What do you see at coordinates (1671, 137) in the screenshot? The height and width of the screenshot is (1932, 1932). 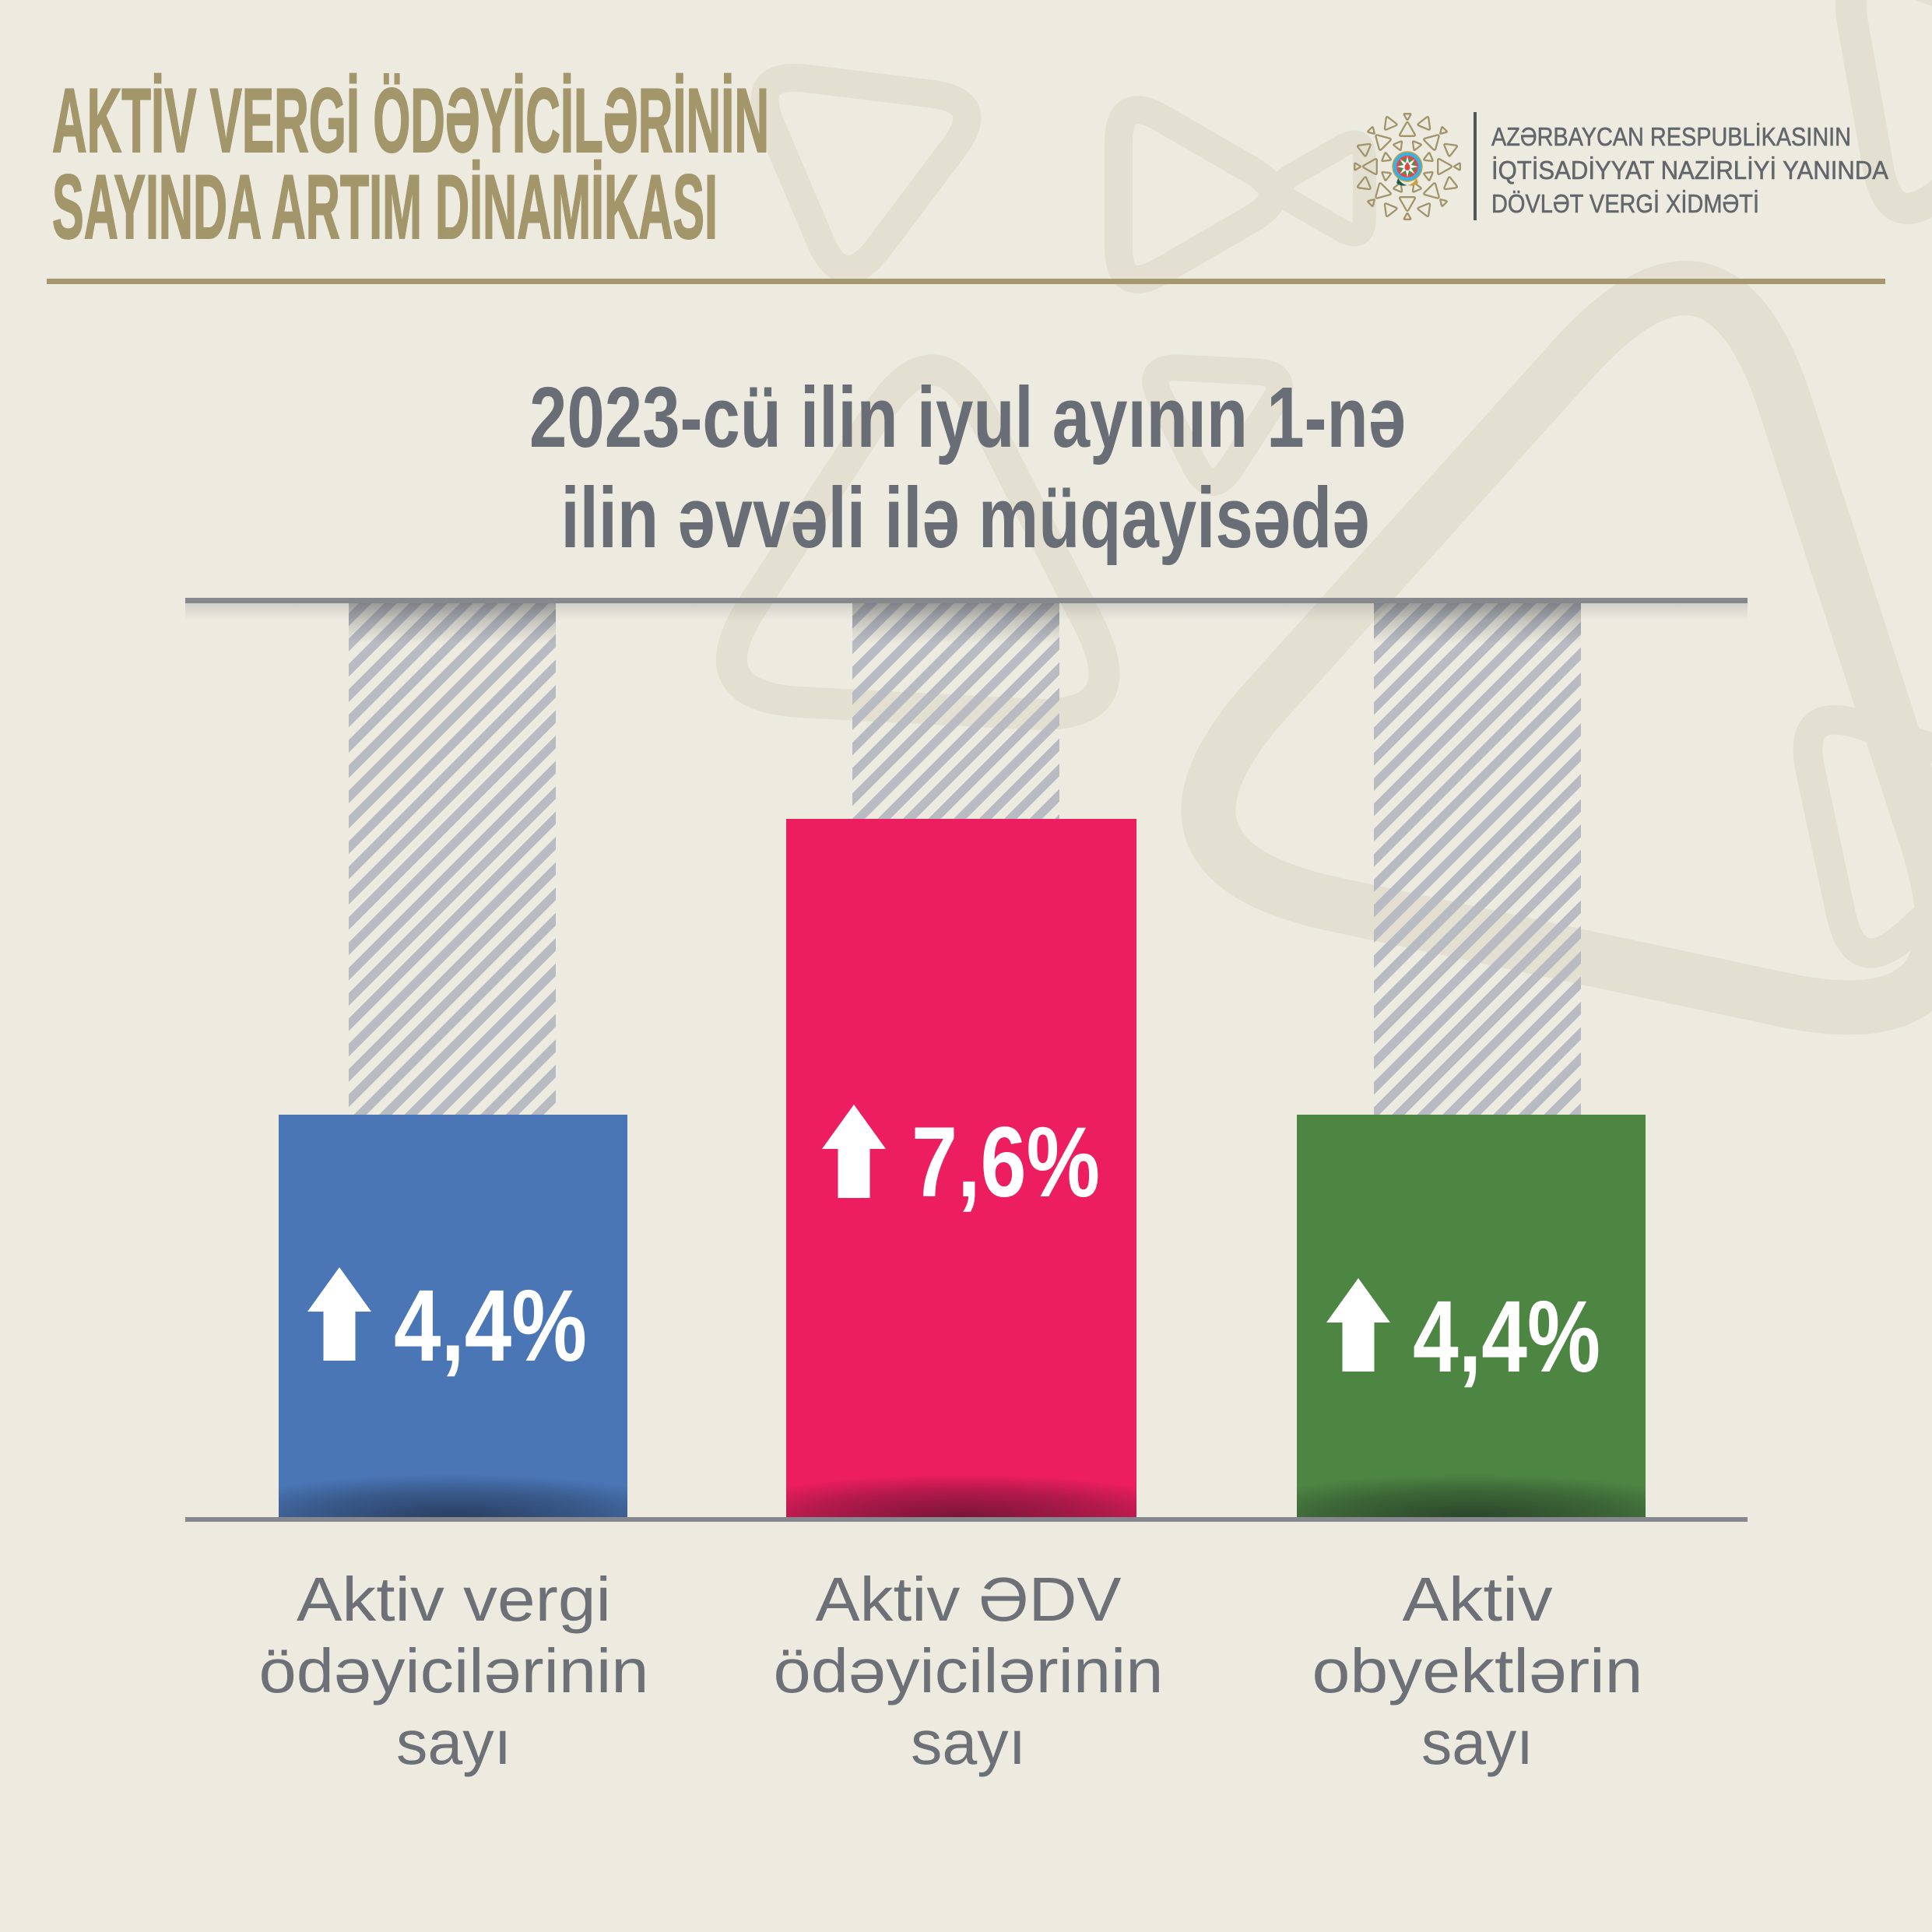 I see `svg-text: AZƏRBAYCAN RESPUBLİKASININ` at bounding box center [1671, 137].